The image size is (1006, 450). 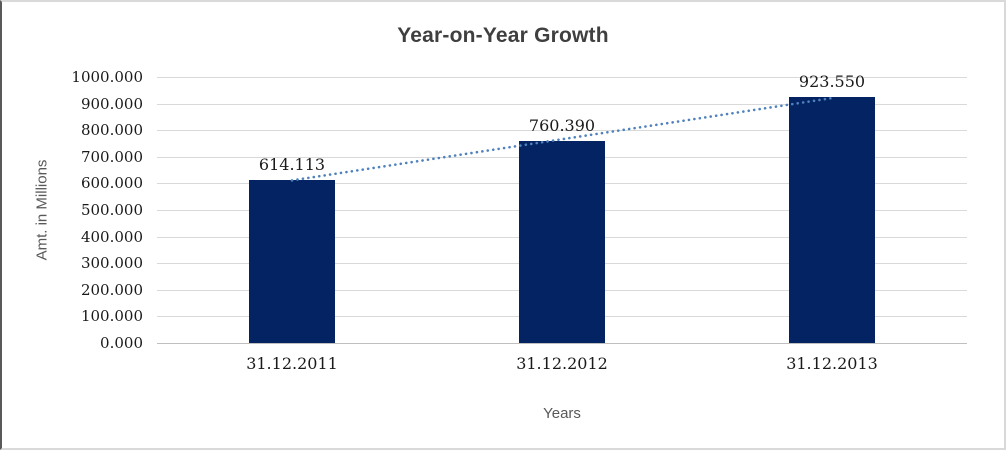 What do you see at coordinates (292, 363) in the screenshot?
I see `x-category-label: 31.12.2011` at bounding box center [292, 363].